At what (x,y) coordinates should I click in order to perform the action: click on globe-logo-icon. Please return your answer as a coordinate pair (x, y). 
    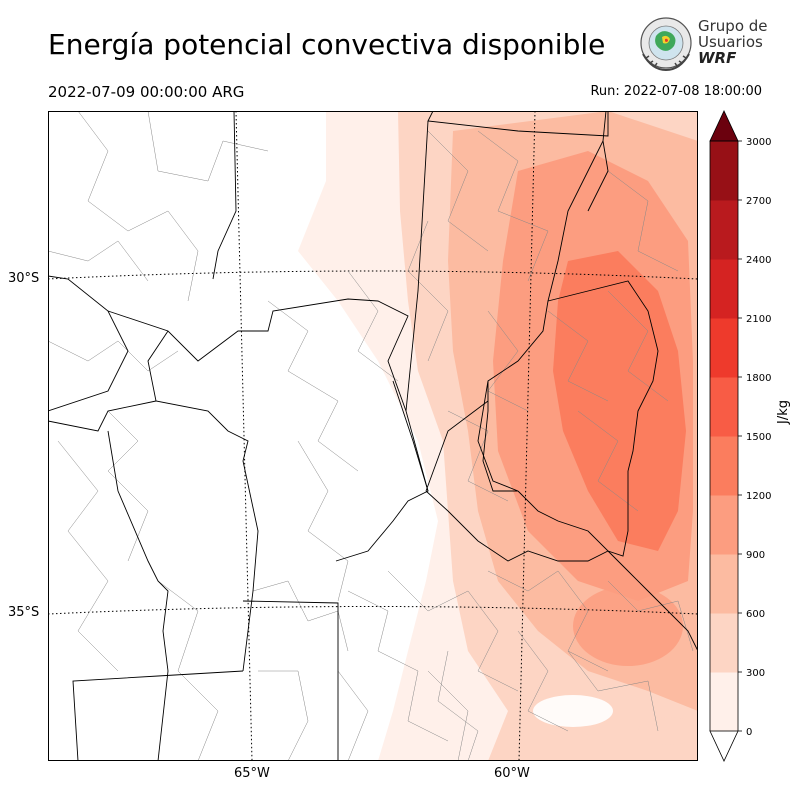
    Looking at the image, I should click on (666, 44).